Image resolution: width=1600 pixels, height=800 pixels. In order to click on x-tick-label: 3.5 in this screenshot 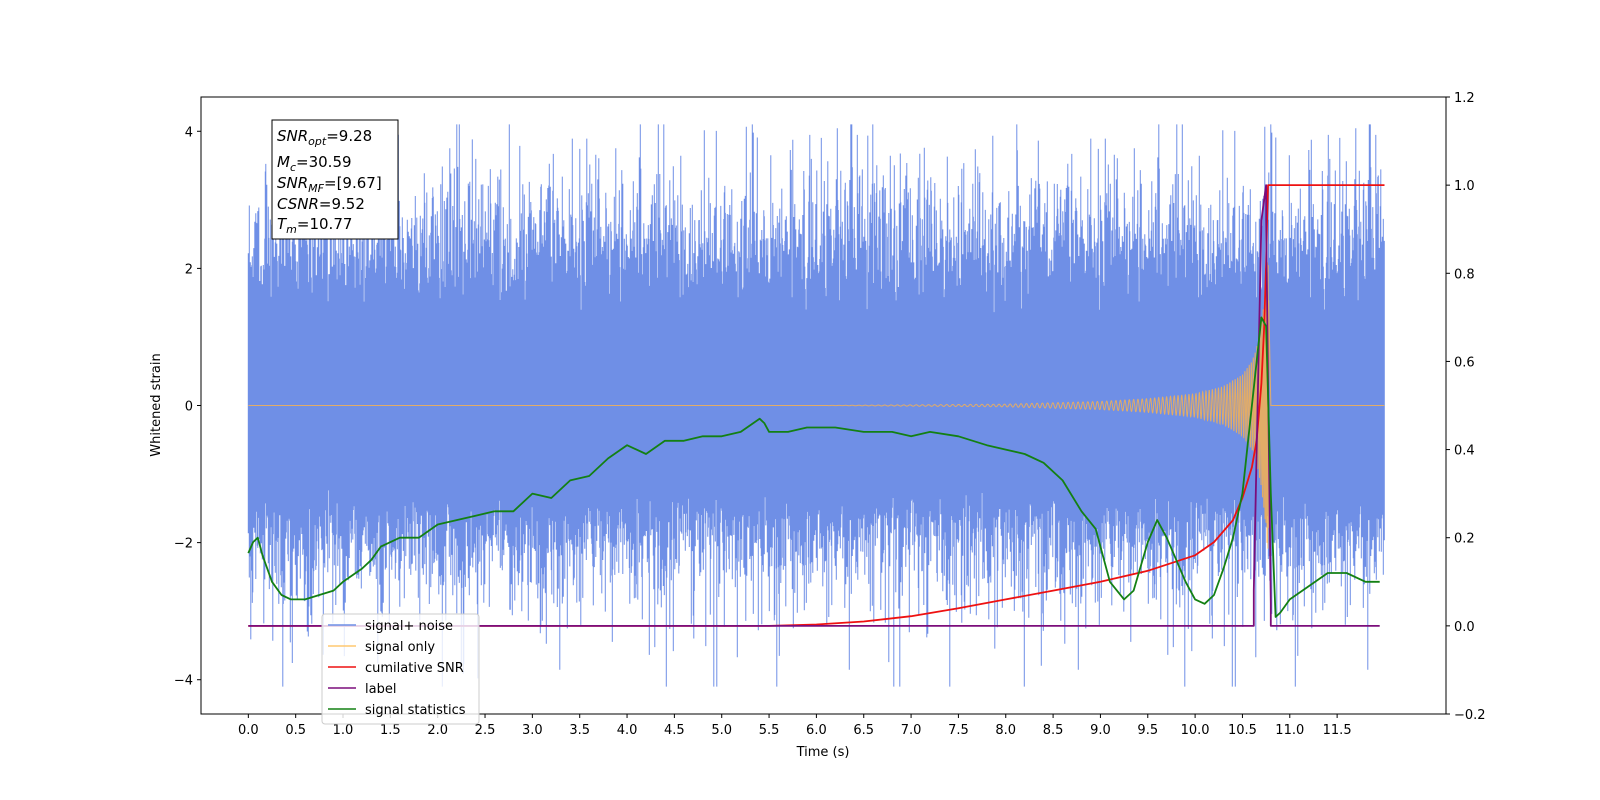, I will do `click(579, 730)`.